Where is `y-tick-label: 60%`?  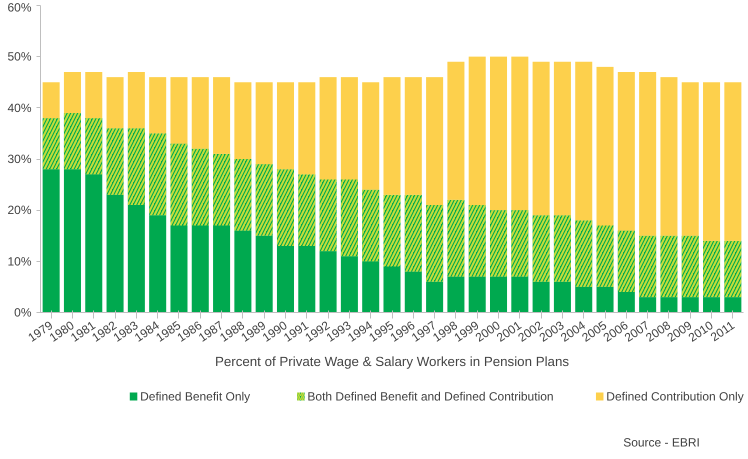
y-tick-label: 60% is located at coordinates (19, 7).